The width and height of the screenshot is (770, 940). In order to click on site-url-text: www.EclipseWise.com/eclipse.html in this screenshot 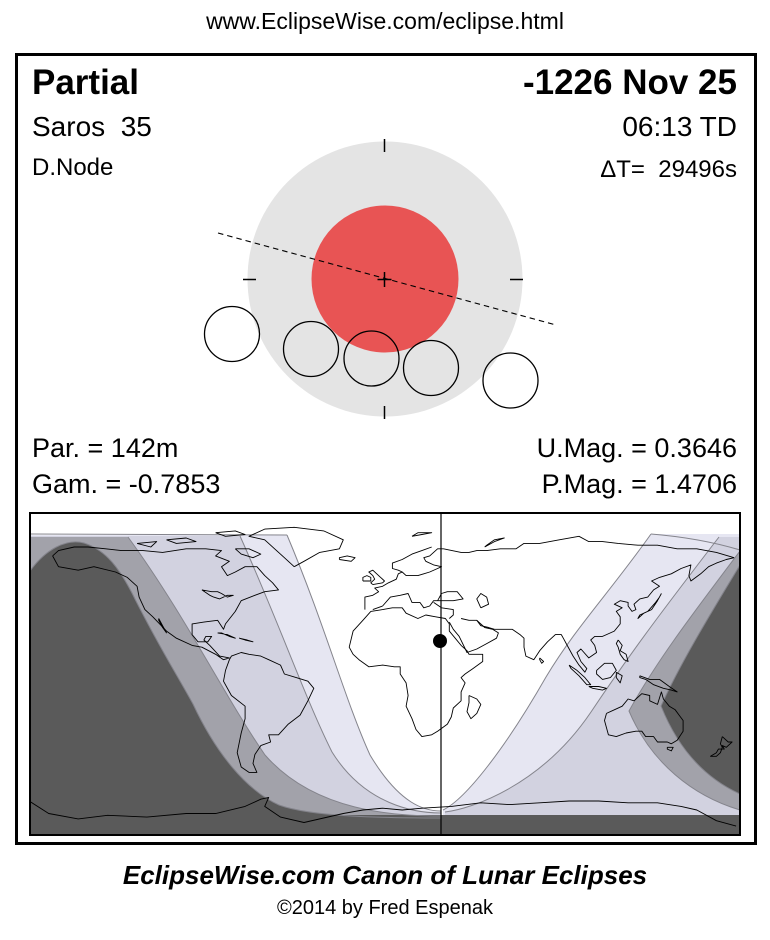, I will do `click(385, 21)`.